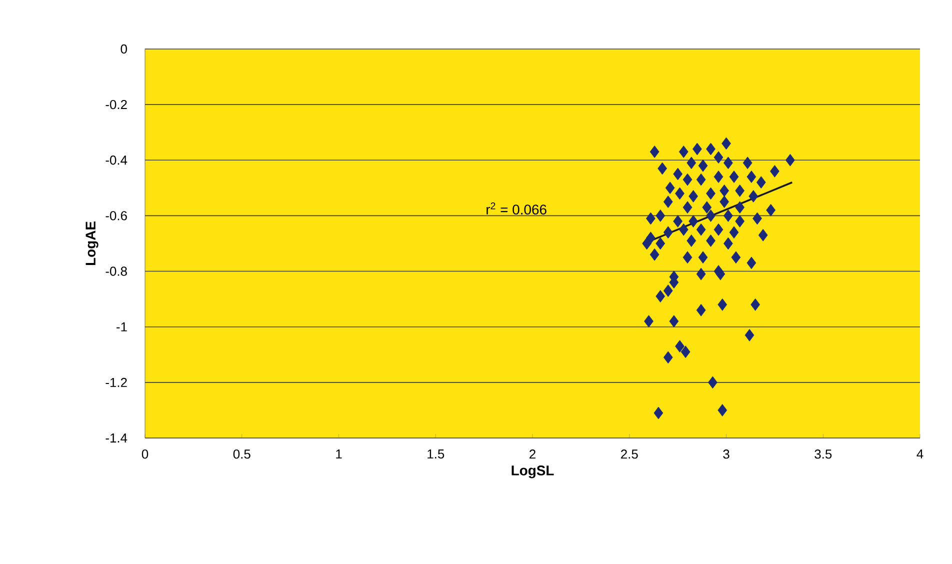  I want to click on x-tick-label: 3.5, so click(823, 454).